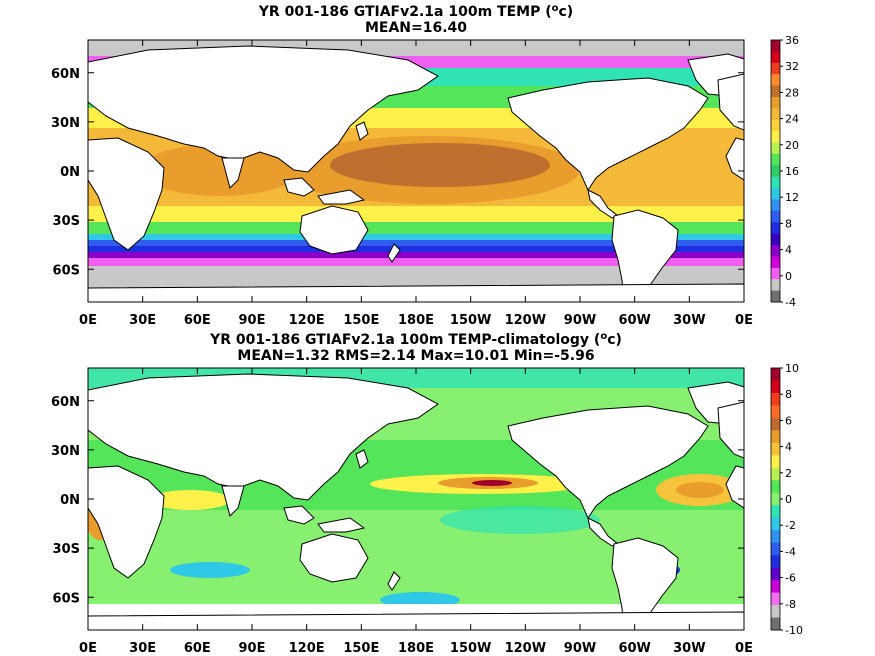 The image size is (875, 656). I want to click on colorbar-tick-label: 2, so click(788, 473).